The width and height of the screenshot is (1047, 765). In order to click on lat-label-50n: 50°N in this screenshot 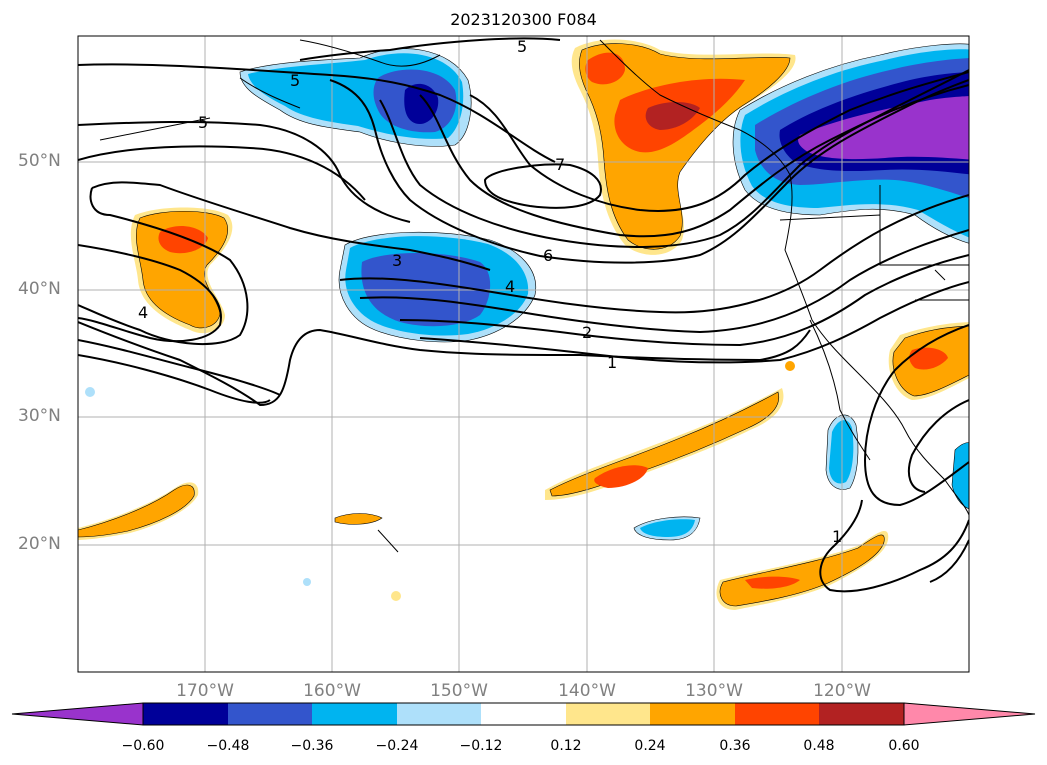, I will do `click(39, 161)`.